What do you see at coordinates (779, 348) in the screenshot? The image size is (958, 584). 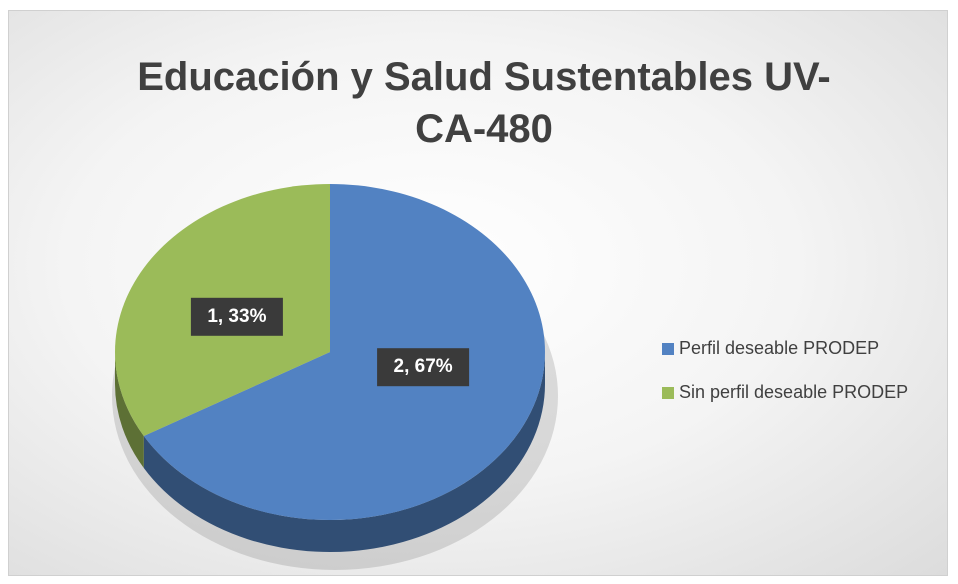 I see `legend-label: Perfil deseable PRODEP` at bounding box center [779, 348].